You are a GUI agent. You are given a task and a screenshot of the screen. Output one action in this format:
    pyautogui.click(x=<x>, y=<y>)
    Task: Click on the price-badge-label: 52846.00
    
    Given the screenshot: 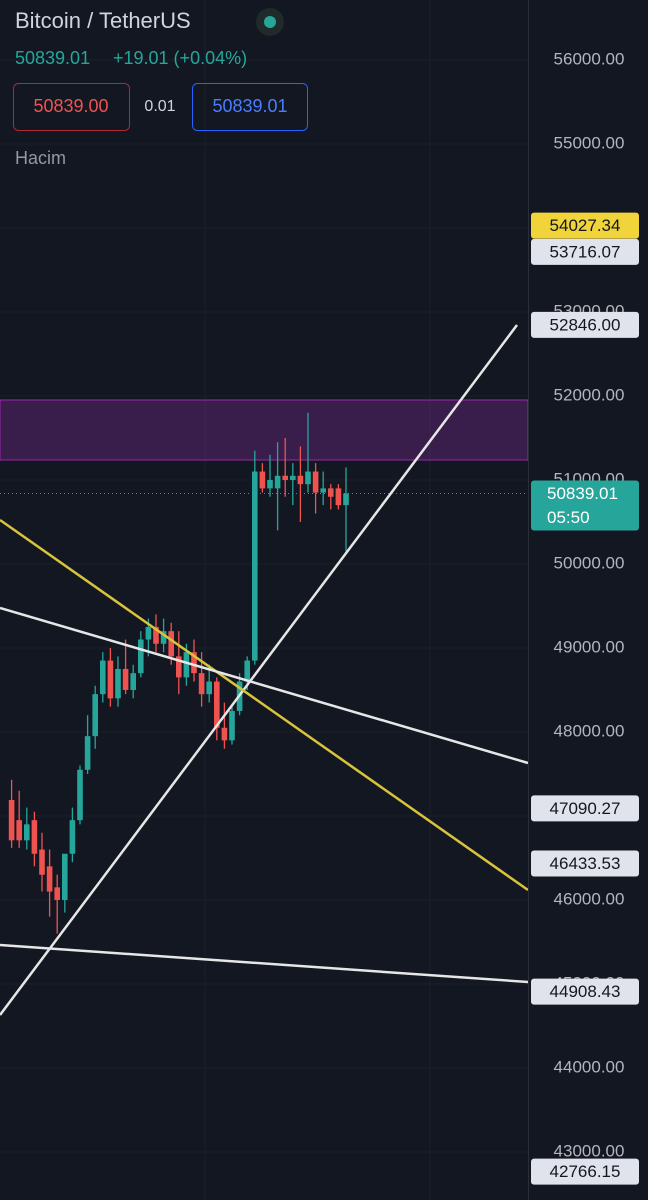 What is the action you would take?
    pyautogui.click(x=585, y=324)
    